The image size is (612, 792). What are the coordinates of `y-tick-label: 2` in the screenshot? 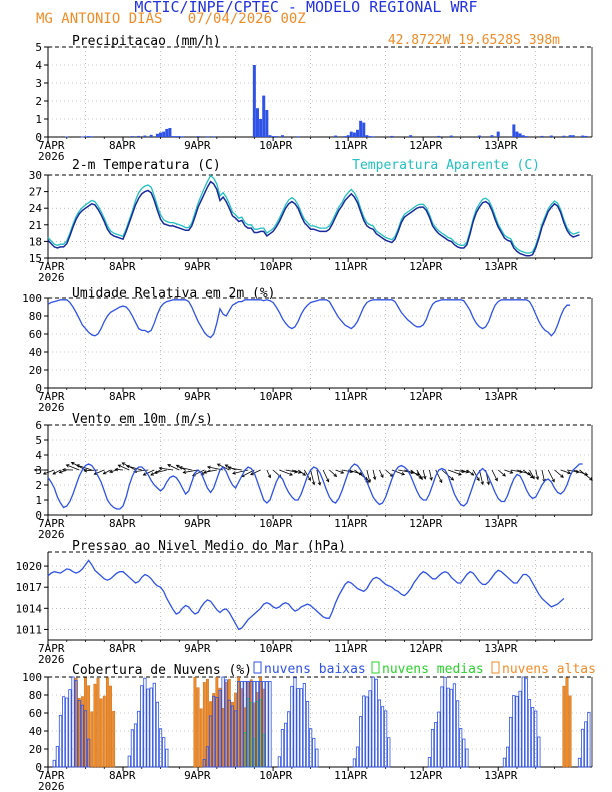 It's located at (38, 485).